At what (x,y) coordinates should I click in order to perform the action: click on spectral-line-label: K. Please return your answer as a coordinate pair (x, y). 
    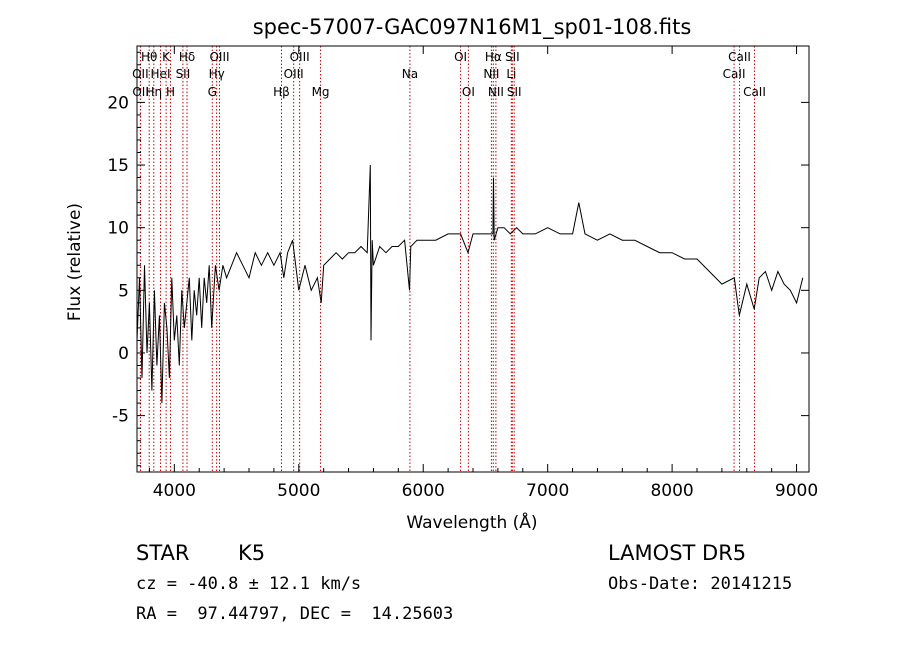
    Looking at the image, I should click on (166, 57).